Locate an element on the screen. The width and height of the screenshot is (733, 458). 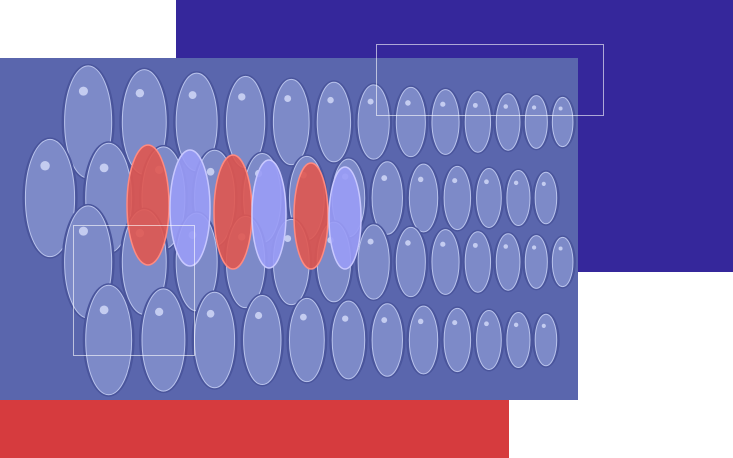
outline-frame-top is located at coordinates (490, 80).